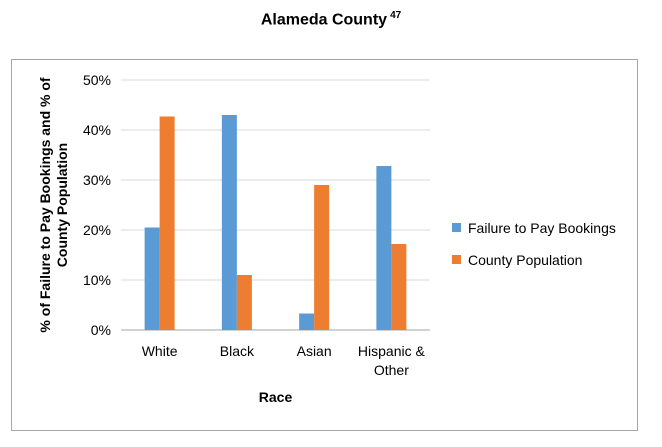 Image resolution: width=662 pixels, height=447 pixels. What do you see at coordinates (97, 230) in the screenshot?
I see `y-tick-label: 20%` at bounding box center [97, 230].